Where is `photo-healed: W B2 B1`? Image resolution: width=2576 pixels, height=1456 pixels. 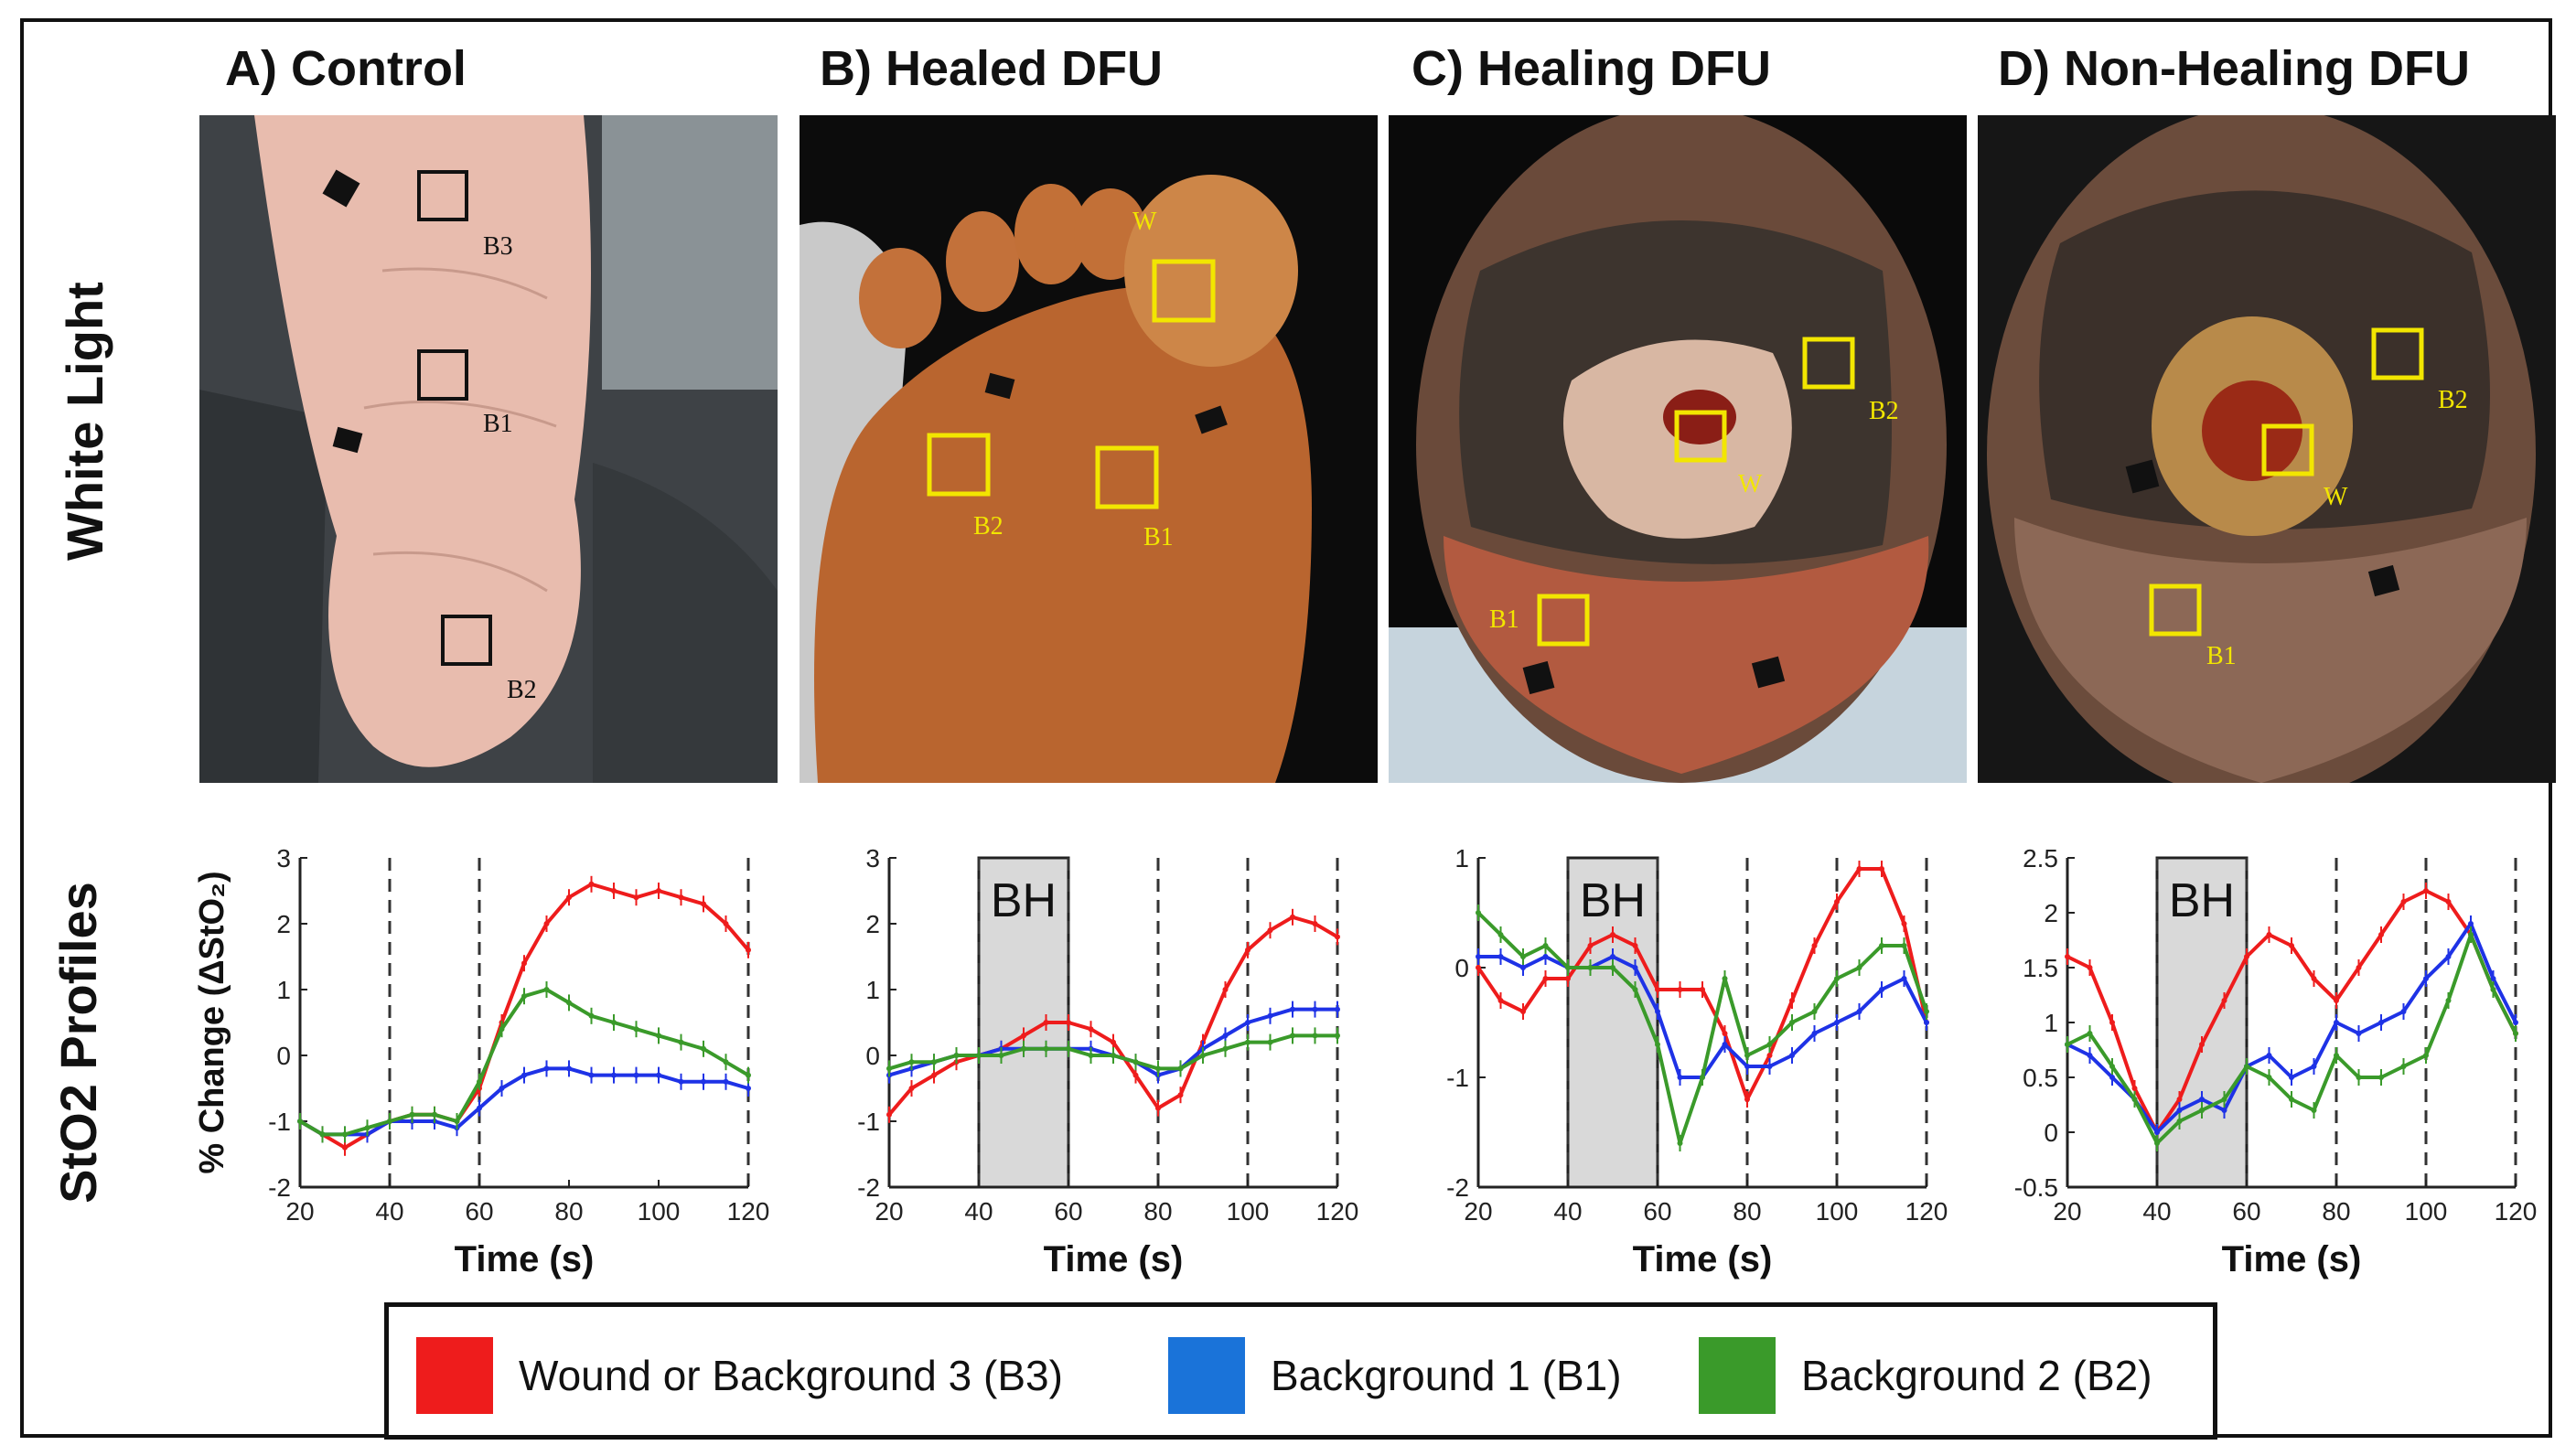 photo-healed: W B2 B1 is located at coordinates (1089, 449).